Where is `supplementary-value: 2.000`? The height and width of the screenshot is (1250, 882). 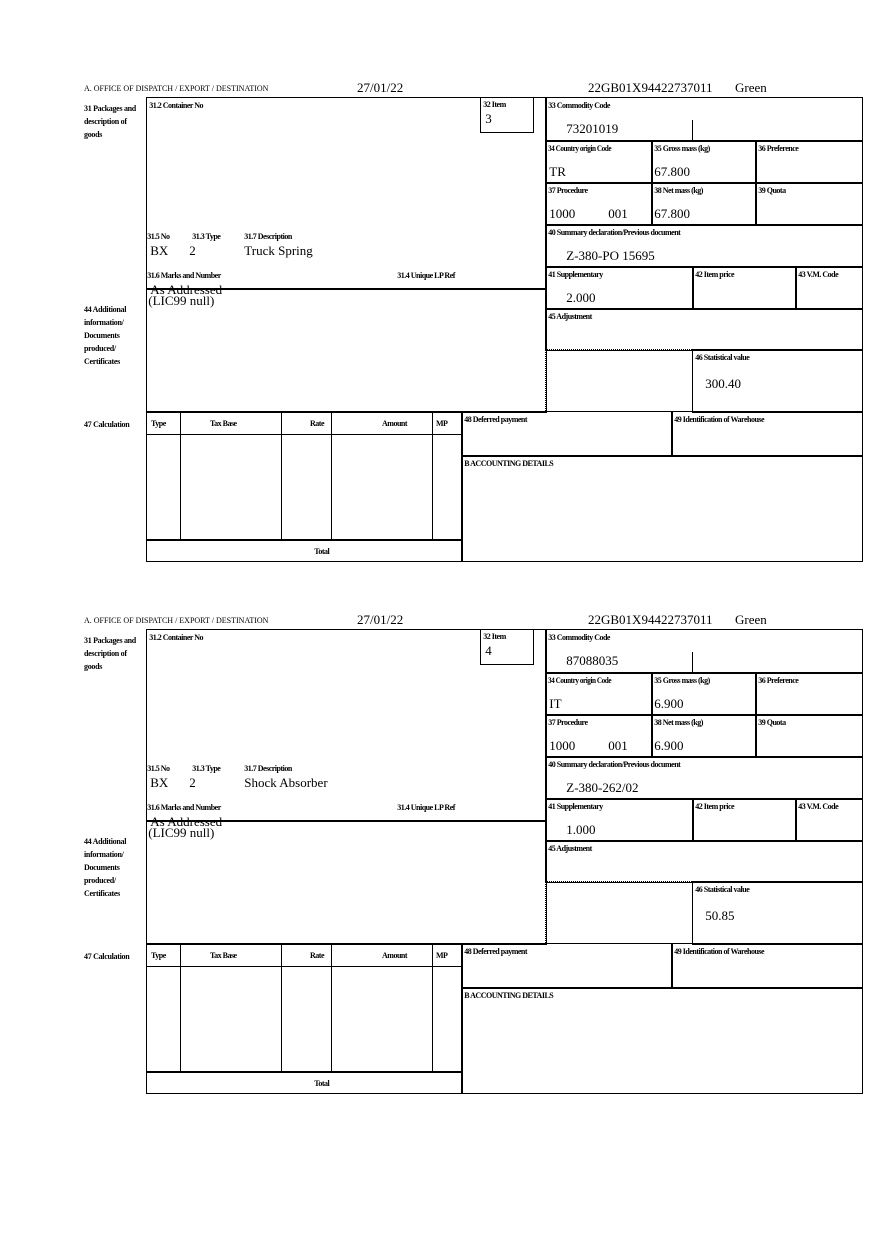 supplementary-value: 2.000 is located at coordinates (581, 298).